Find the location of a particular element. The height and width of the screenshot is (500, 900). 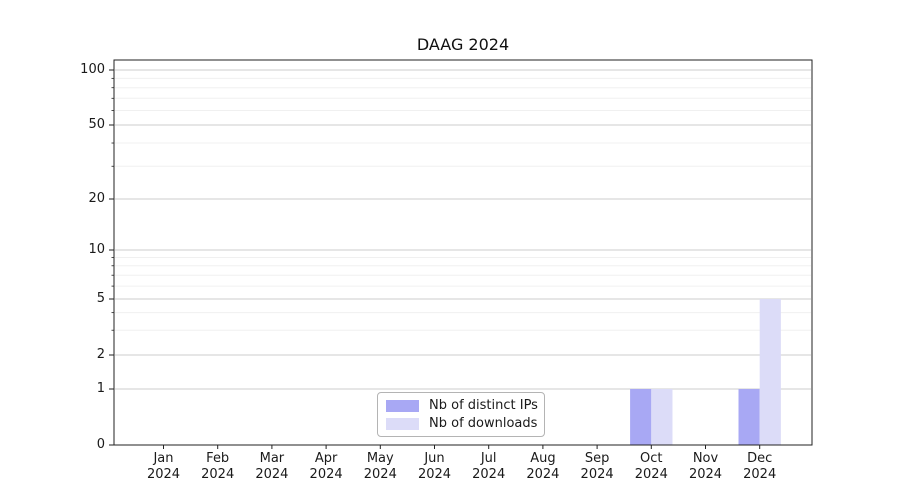

bar-distinct-ips-oct is located at coordinates (641, 417).